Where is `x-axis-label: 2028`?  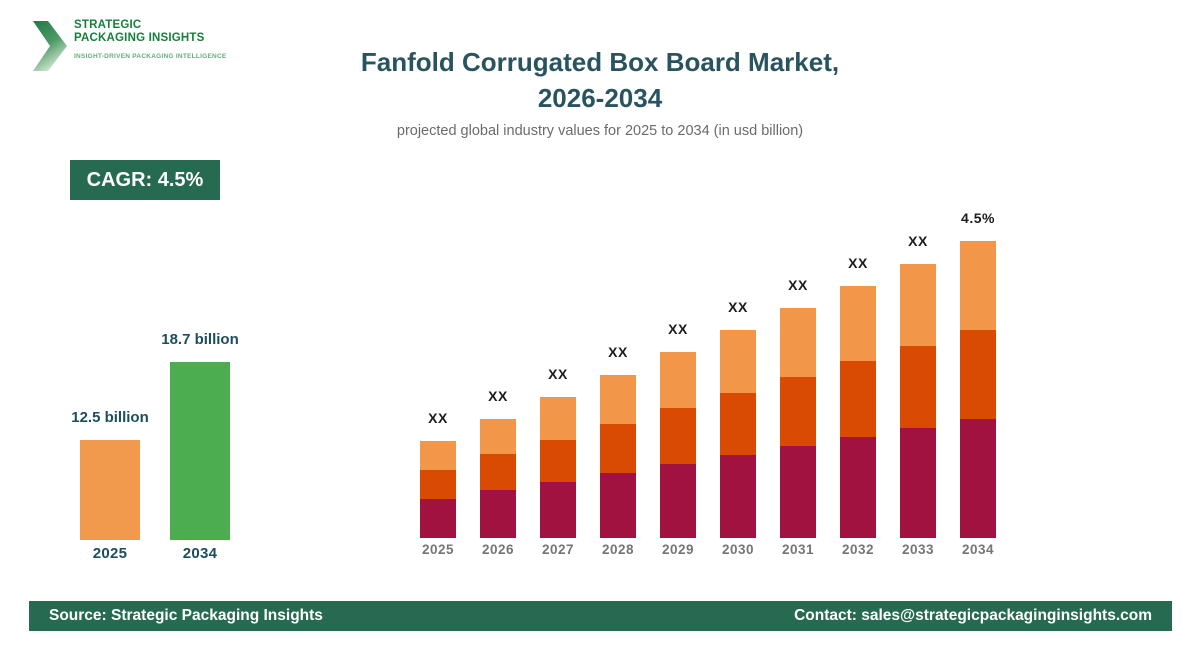
x-axis-label: 2028 is located at coordinates (618, 549).